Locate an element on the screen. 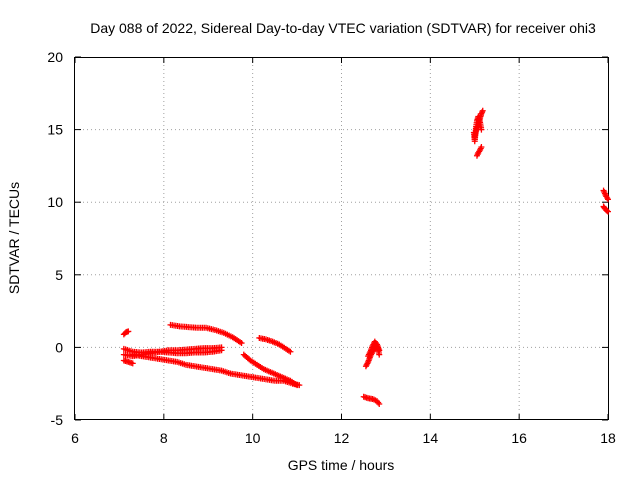 The height and width of the screenshot is (480, 640). x-tick-label: 6 is located at coordinates (75, 438).